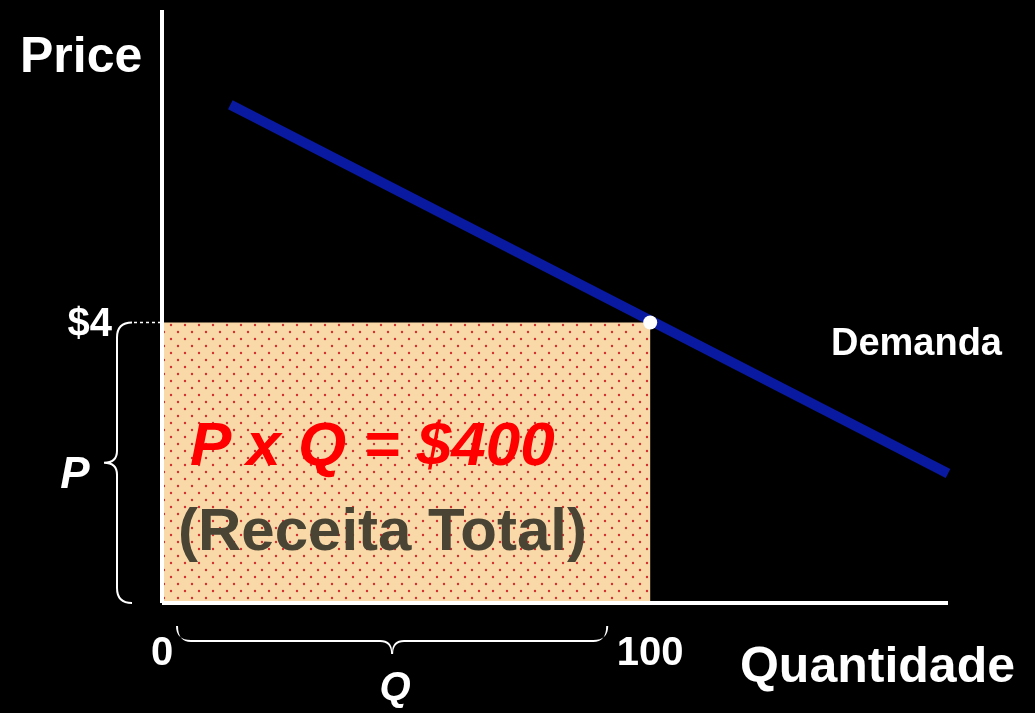  I want to click on text: Q, so click(395, 686).